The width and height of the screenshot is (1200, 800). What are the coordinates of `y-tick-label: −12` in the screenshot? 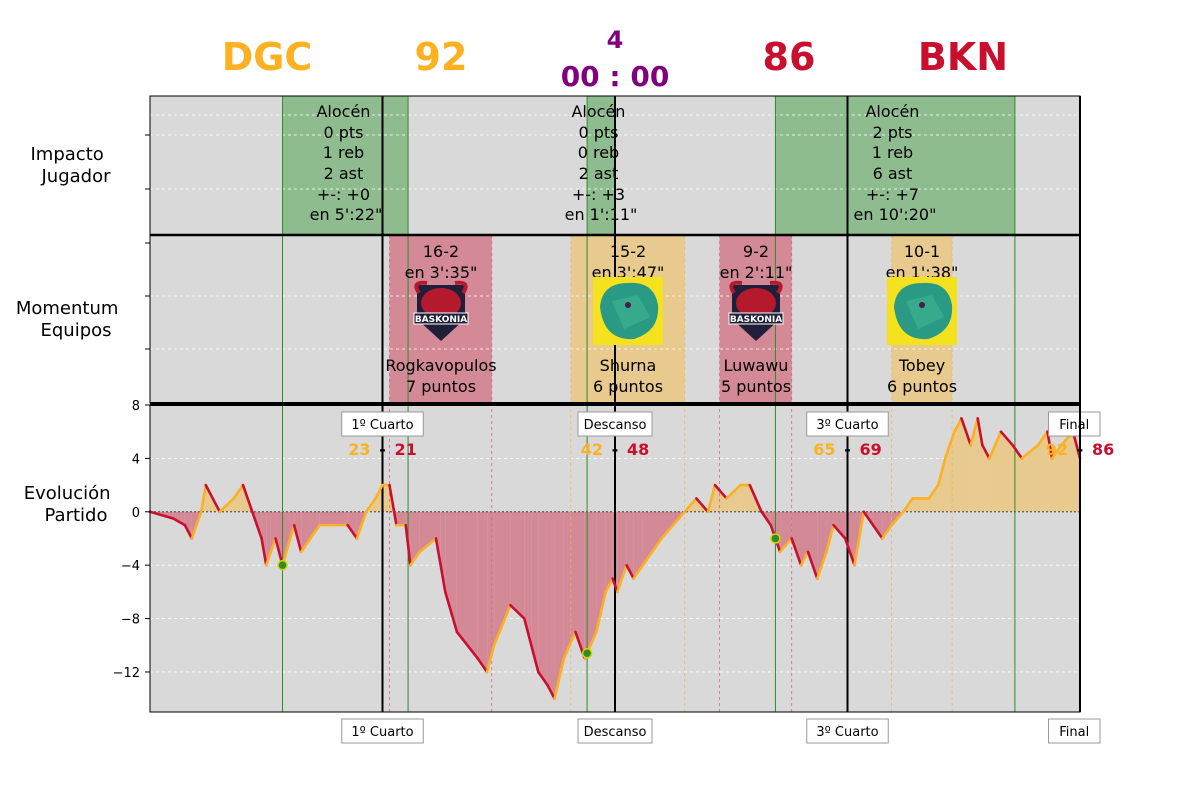 It's located at (126, 673).